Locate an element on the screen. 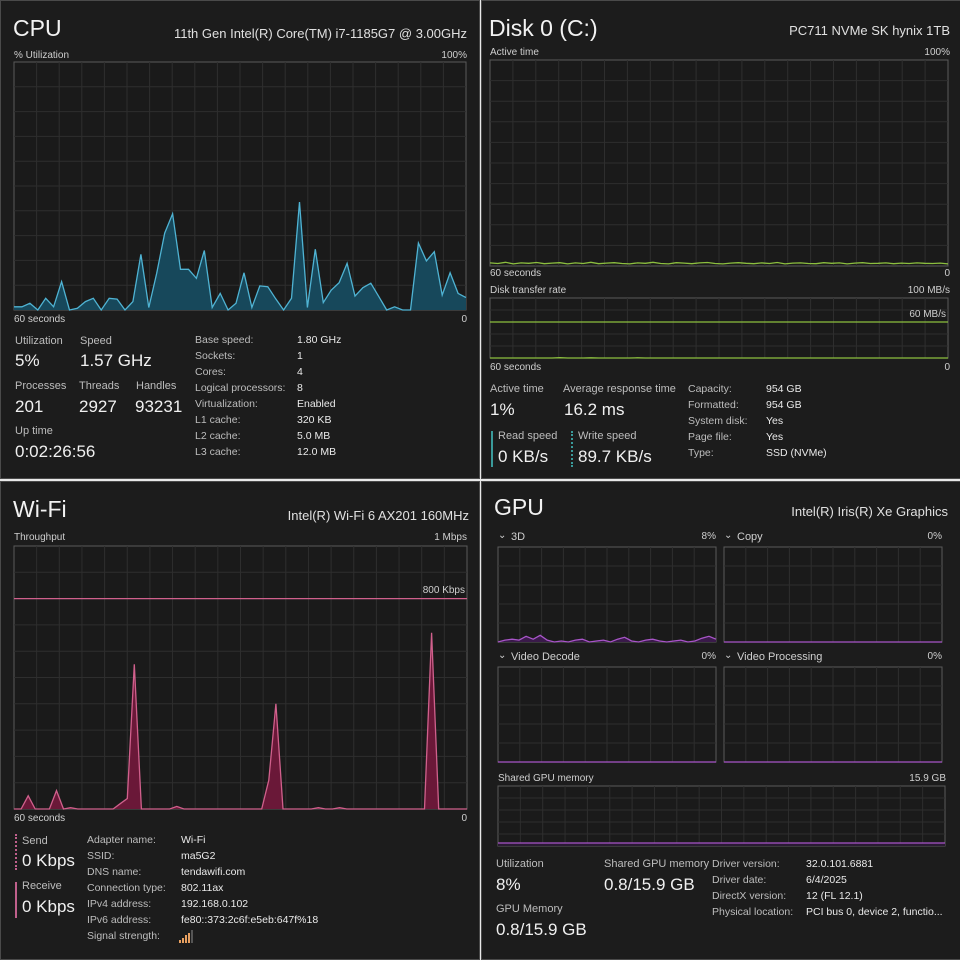 Image resolution: width=960 pixels, height=960 pixels. wifi-throughput-chart is located at coordinates (240, 677).